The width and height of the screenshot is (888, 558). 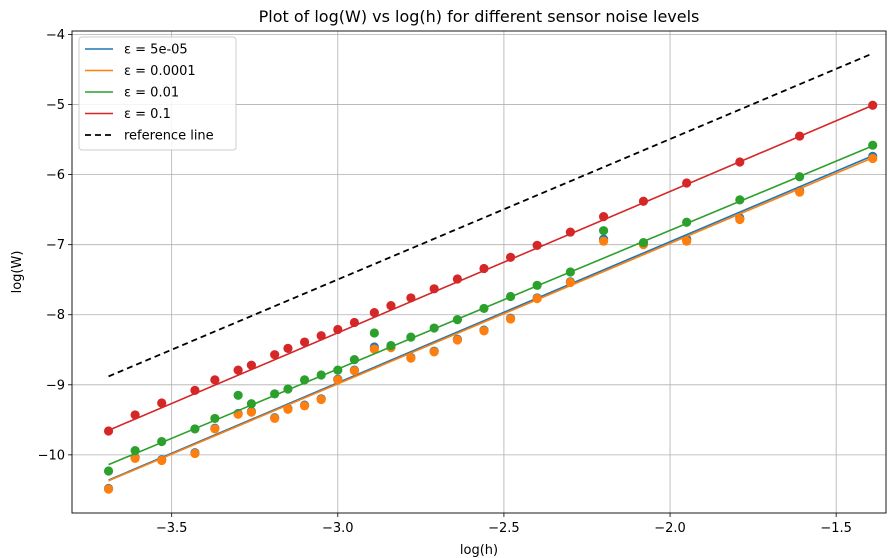 I want to click on x-tick-label: −3.0, so click(x=338, y=528).